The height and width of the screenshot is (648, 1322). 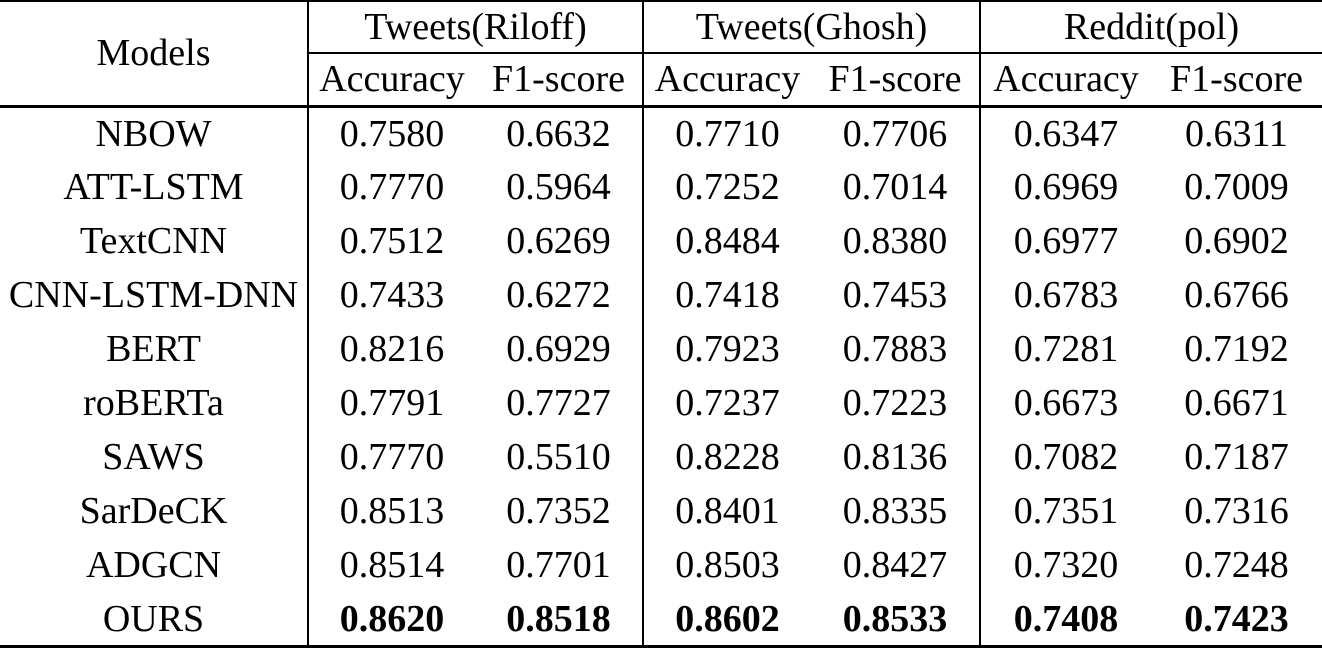 I want to click on value-cell: 0.8427, so click(x=895, y=565).